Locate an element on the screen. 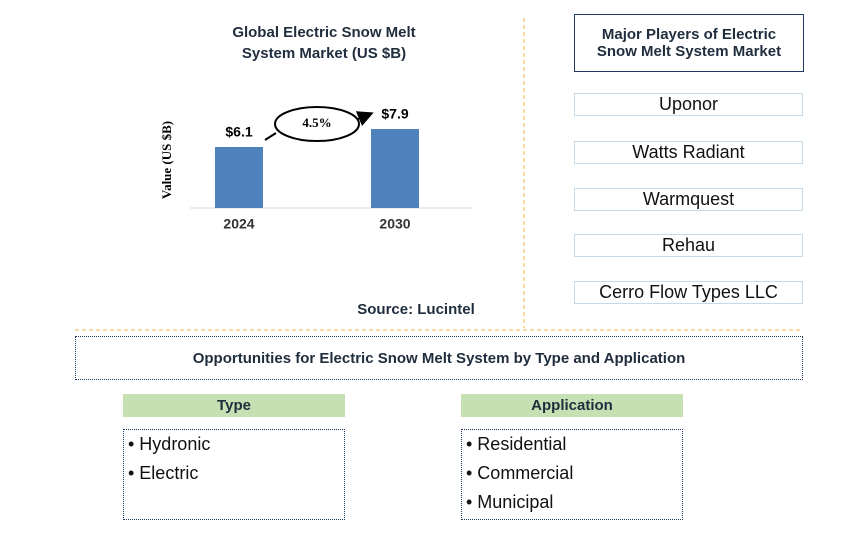 The height and width of the screenshot is (544, 868). player: Cerro Flow Types LLC is located at coordinates (688, 292).